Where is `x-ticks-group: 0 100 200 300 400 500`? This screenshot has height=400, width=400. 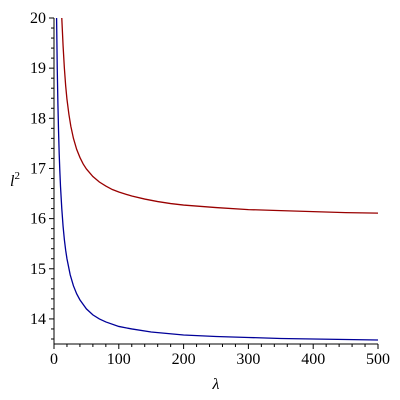
x-ticks-group: 0 100 200 300 400 500 is located at coordinates (220, 356).